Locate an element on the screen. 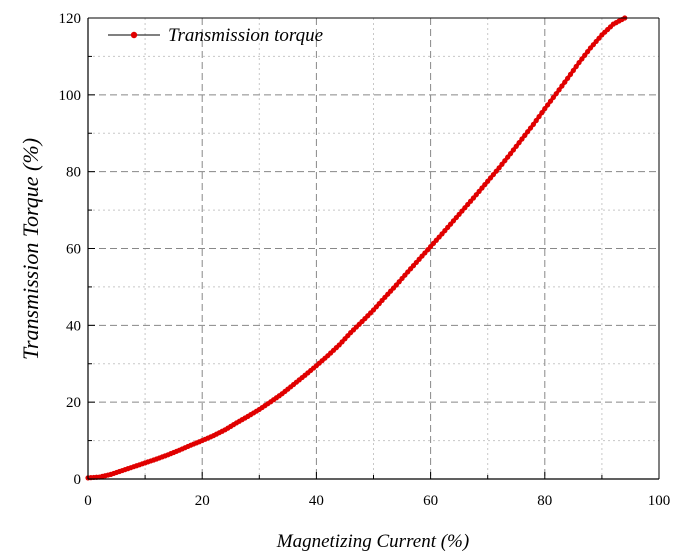  x-tick-label: 80 is located at coordinates (544, 501).